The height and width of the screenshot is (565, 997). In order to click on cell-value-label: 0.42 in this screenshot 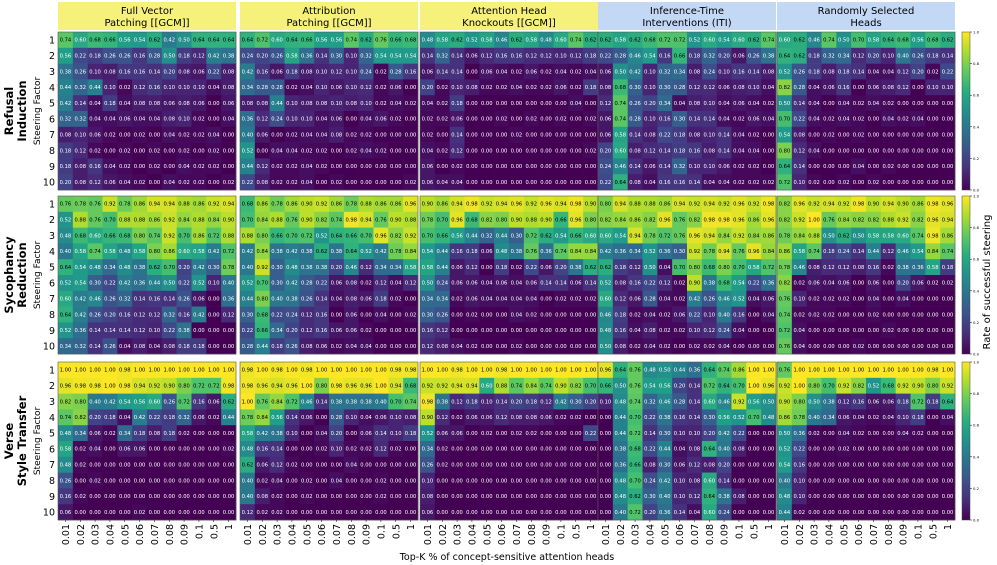, I will do `click(140, 418)`.